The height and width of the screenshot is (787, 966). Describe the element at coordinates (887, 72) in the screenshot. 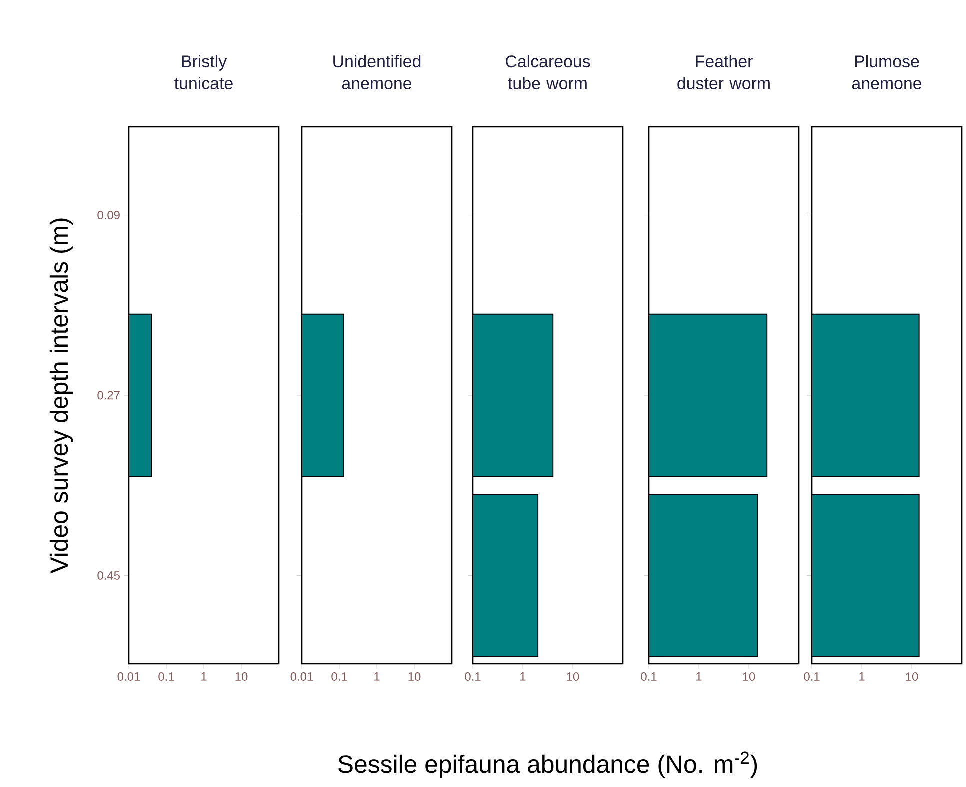

I see `chart-title: Plumose anemone` at that location.